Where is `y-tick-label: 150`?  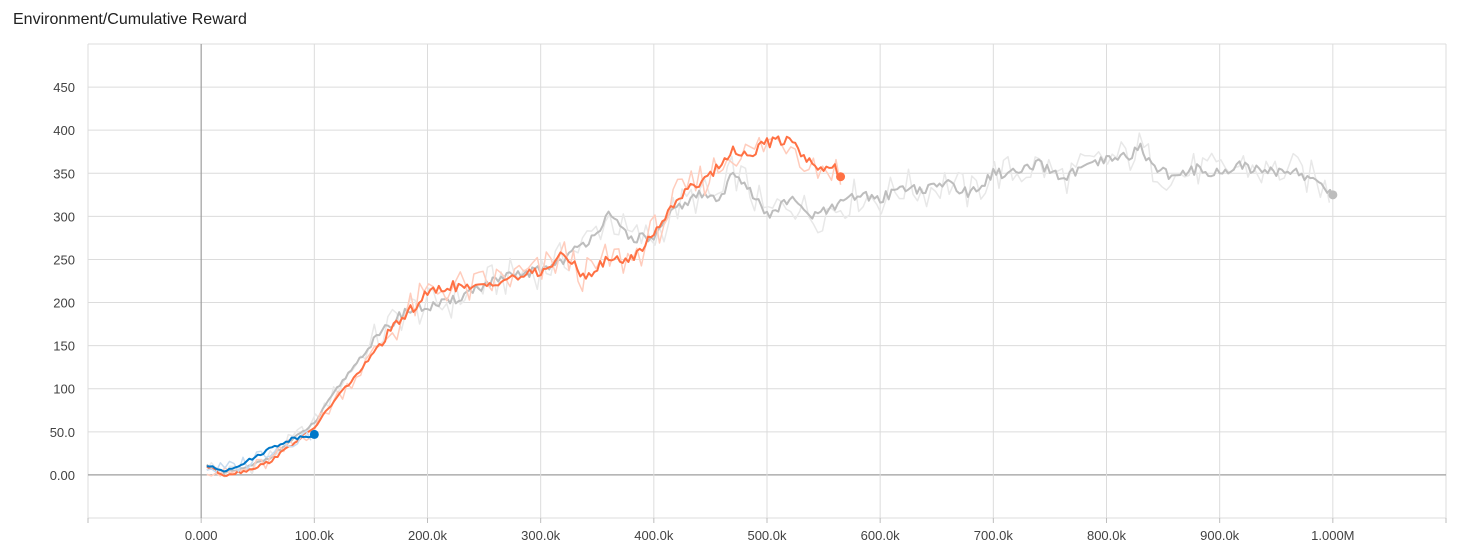
y-tick-label: 150 is located at coordinates (64, 346).